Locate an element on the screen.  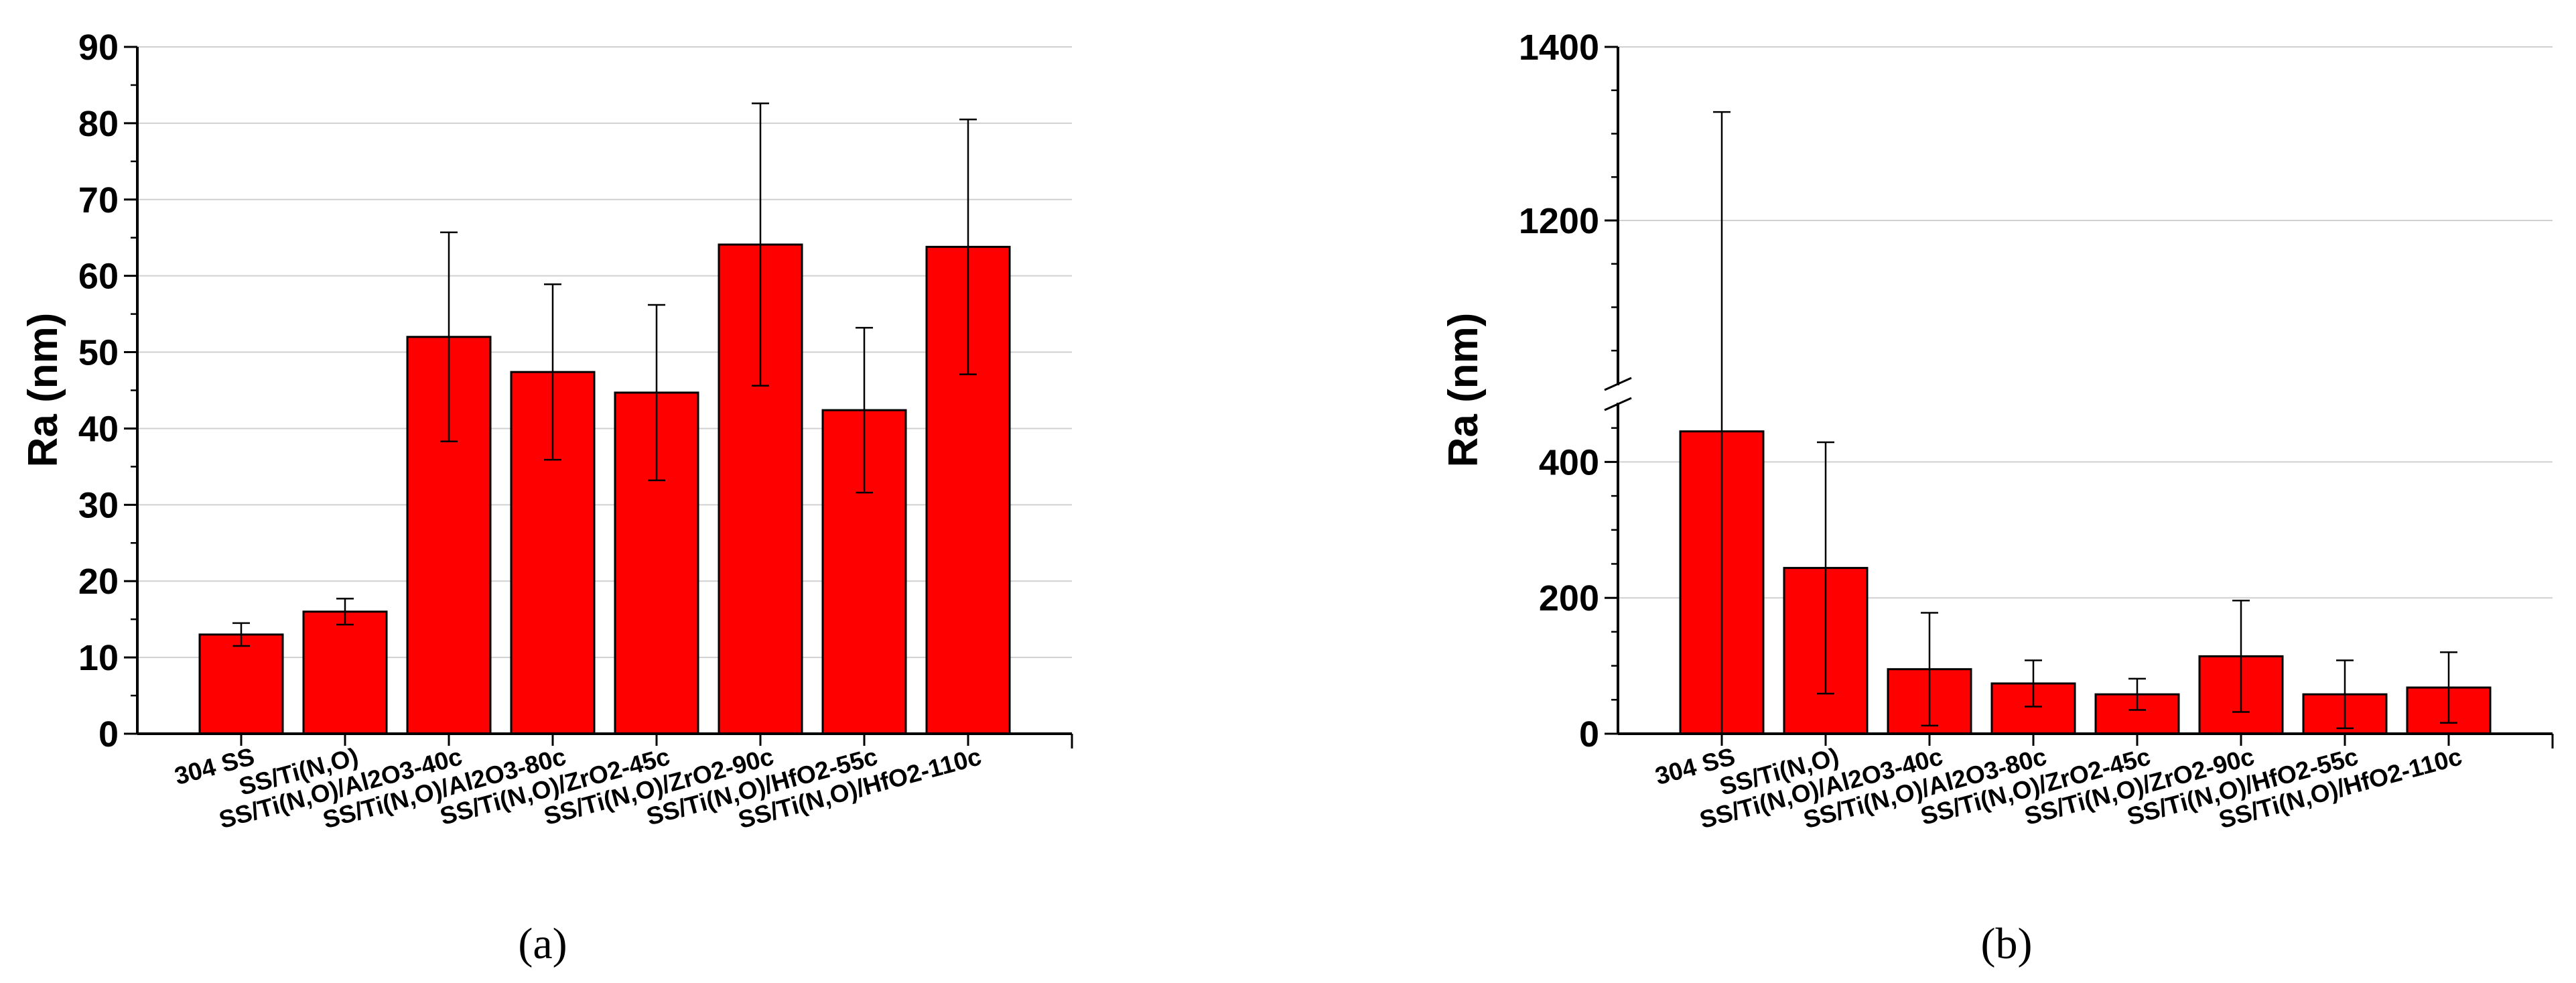
y-tick-label: 50 is located at coordinates (98, 353).